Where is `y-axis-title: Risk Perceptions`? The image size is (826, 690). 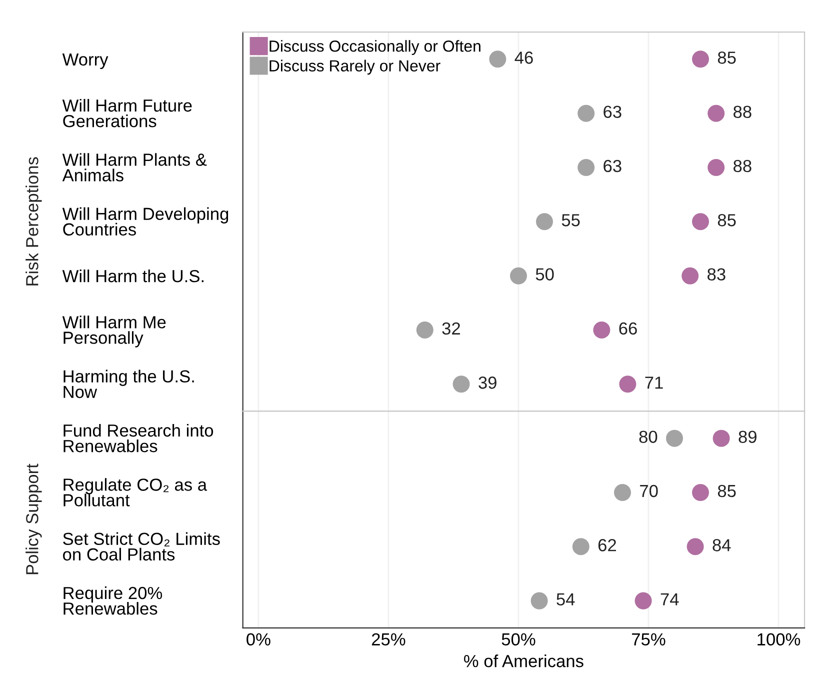 y-axis-title: Risk Perceptions is located at coordinates (34, 221).